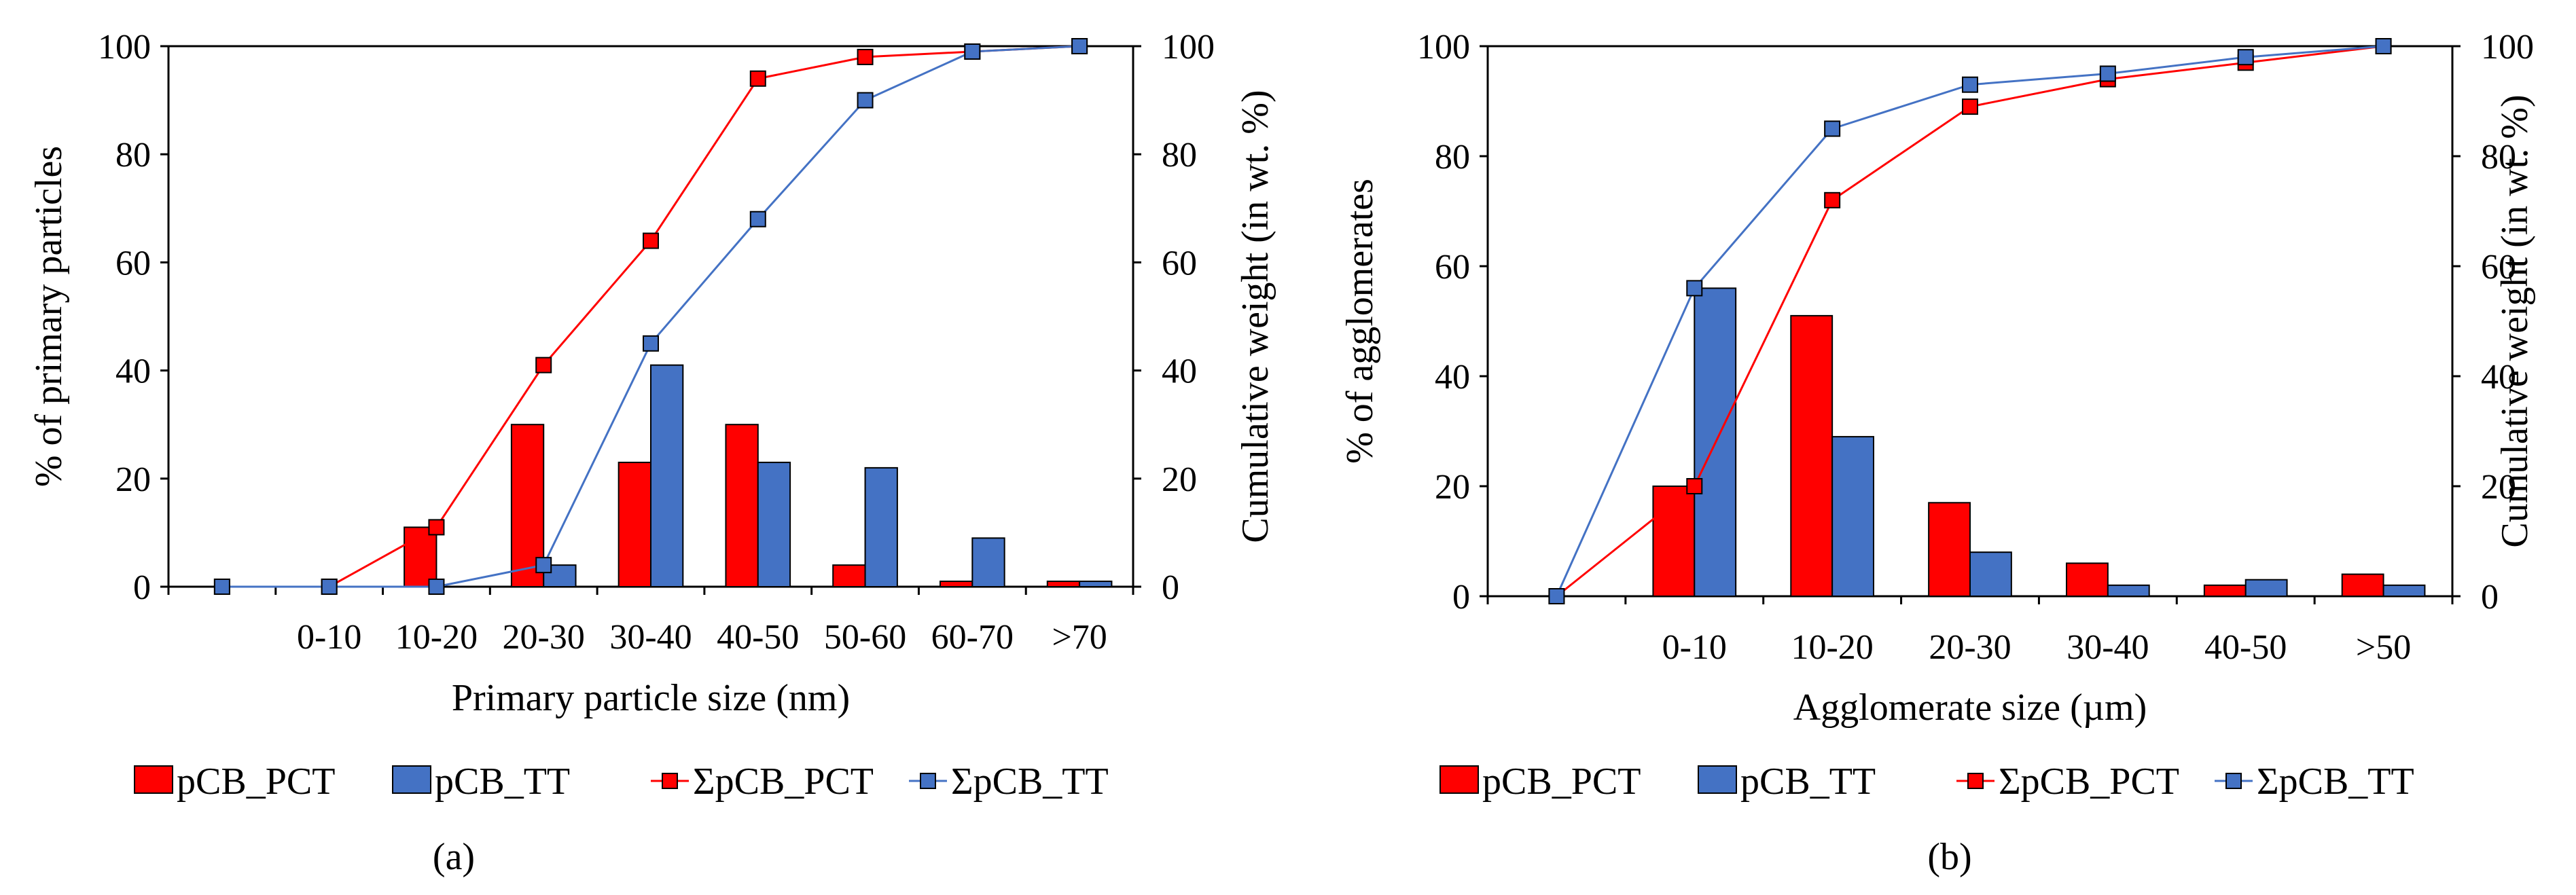  I want to click on panel-label: (b), so click(1949, 857).